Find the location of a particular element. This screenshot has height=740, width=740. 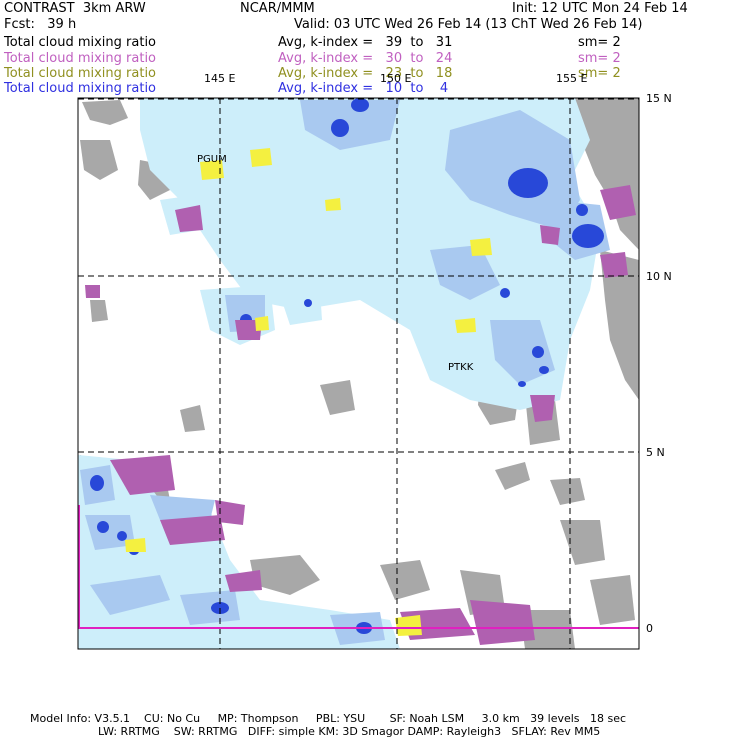

station-ptkk: PTKK is located at coordinates (461, 367).